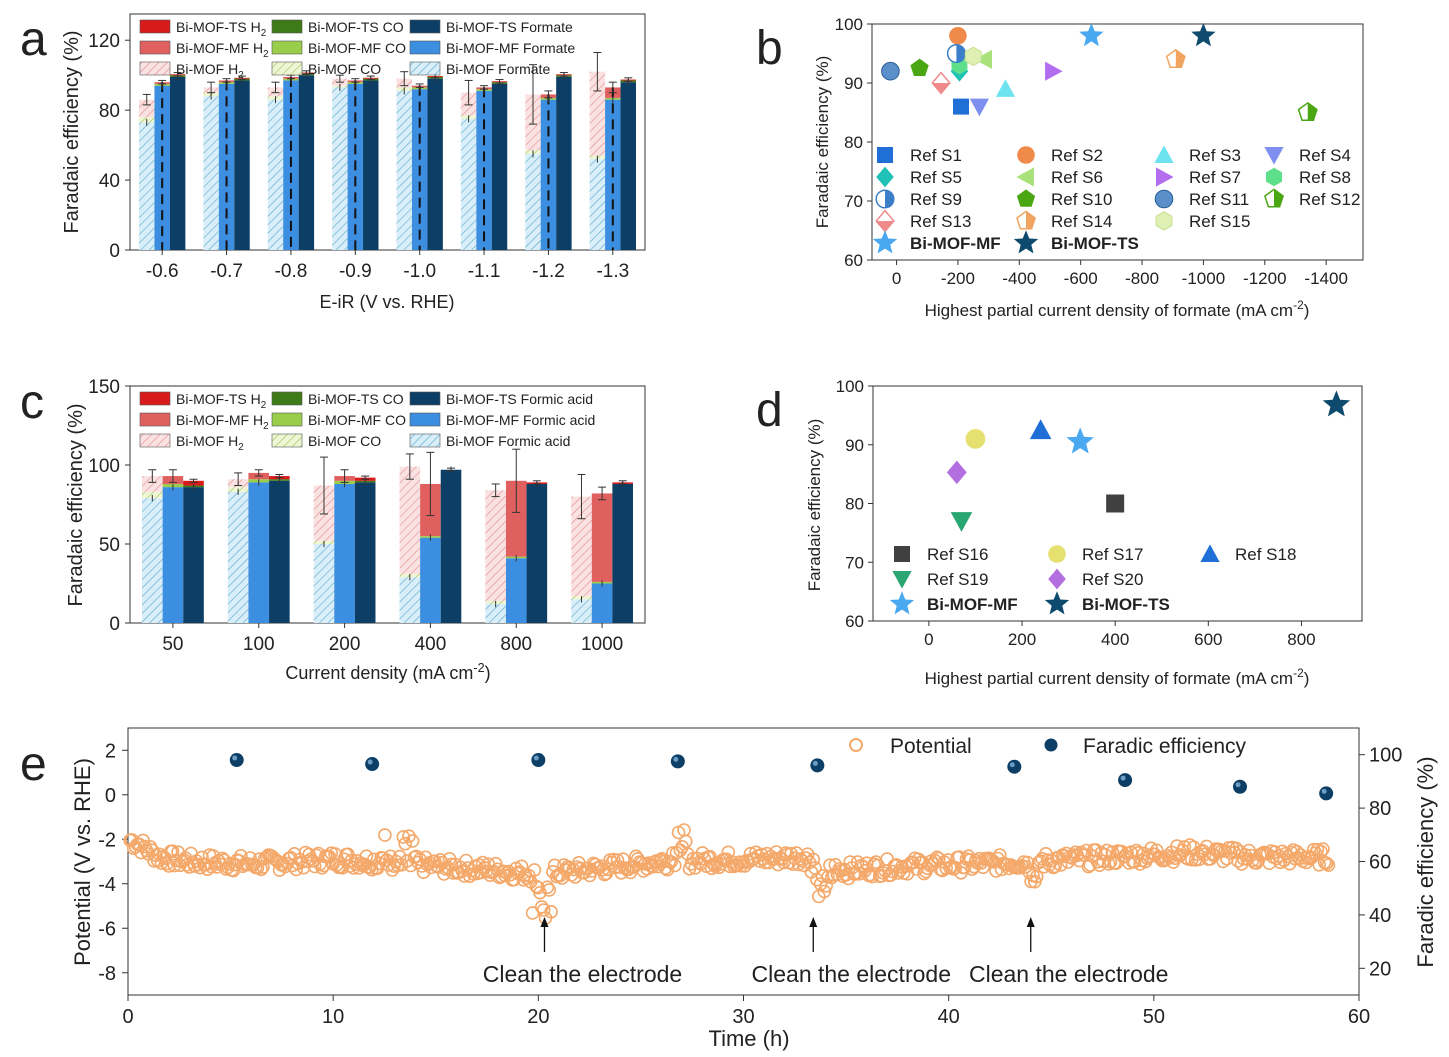  Describe the element at coordinates (936, 177) in the screenshot. I see `legend-label: Ref S5` at that location.